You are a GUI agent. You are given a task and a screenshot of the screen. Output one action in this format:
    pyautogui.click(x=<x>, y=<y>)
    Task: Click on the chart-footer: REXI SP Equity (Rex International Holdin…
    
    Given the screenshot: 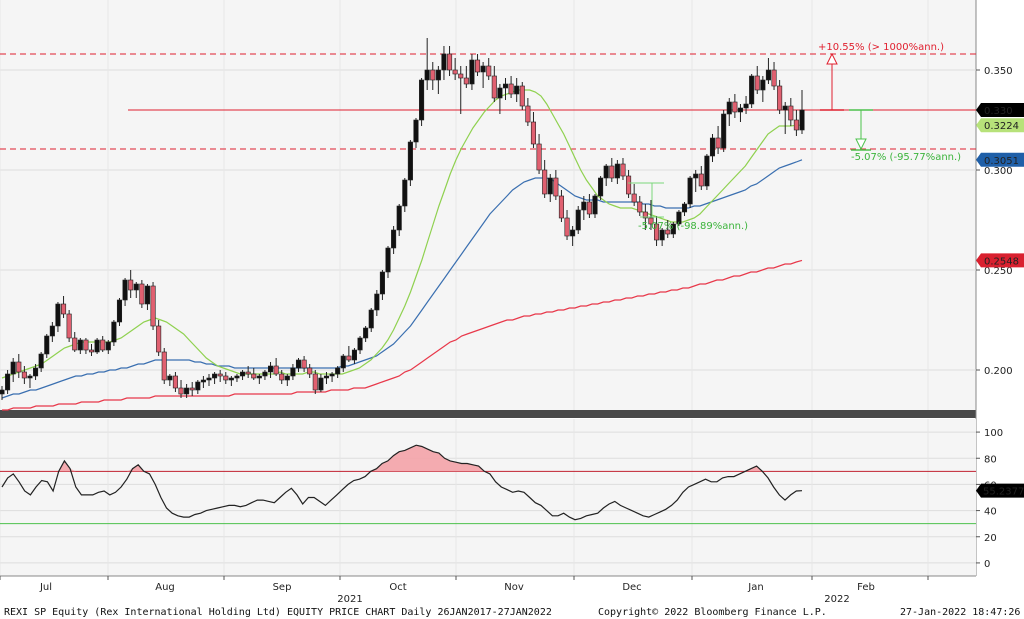 What is the action you would take?
    pyautogui.click(x=512, y=612)
    